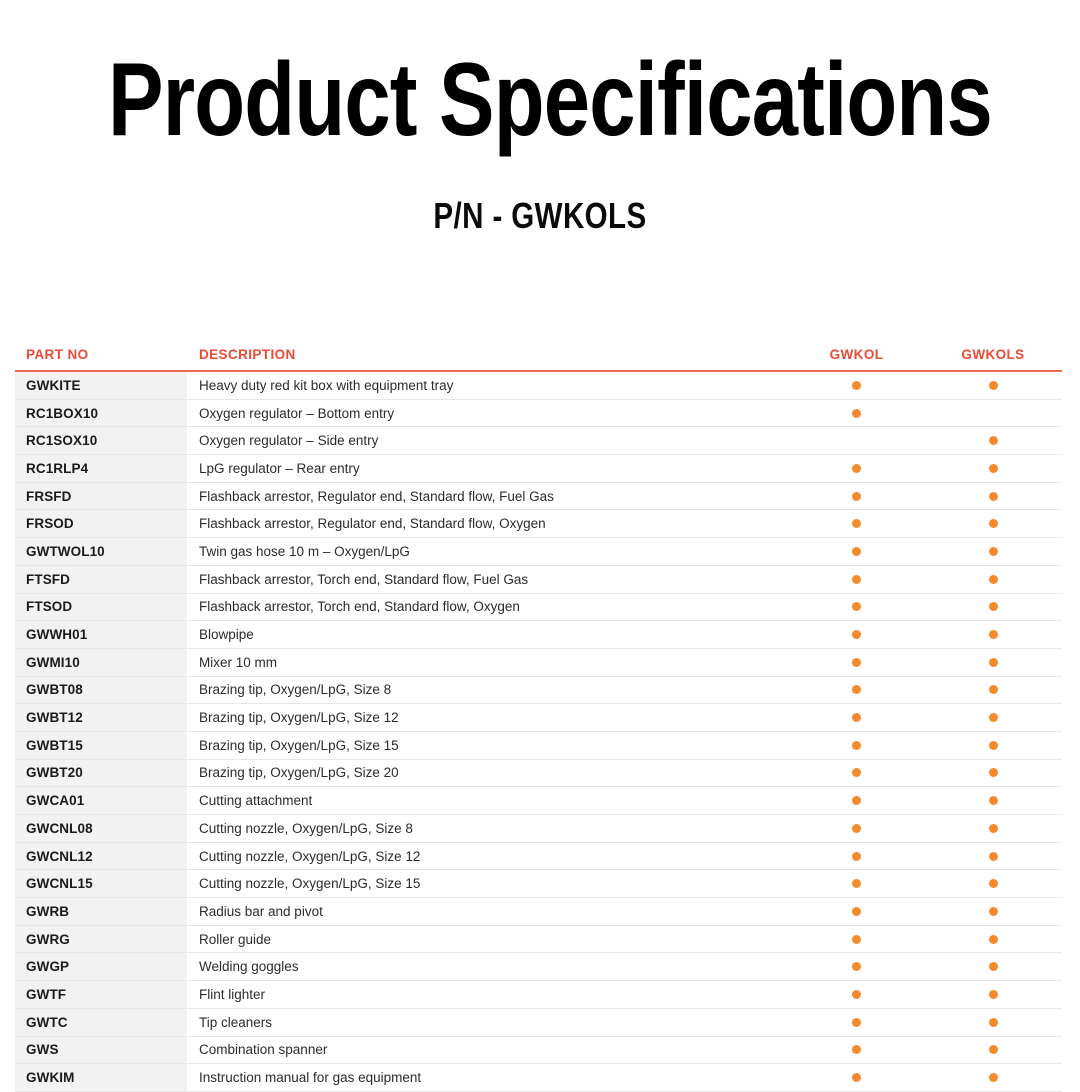 The width and height of the screenshot is (1080, 1092). Describe the element at coordinates (538, 745) in the screenshot. I see `table-row: GWBT15 Brazing tip, Oxygen/LpG, Size 15` at that location.